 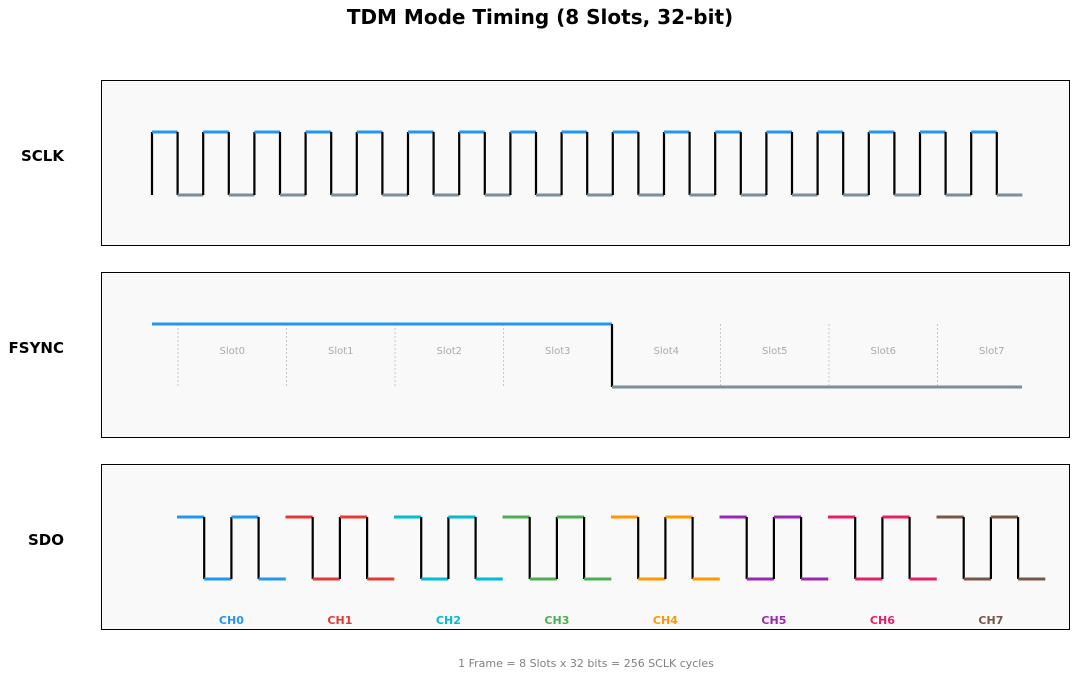 I want to click on sdo-label: SDO, so click(x=45, y=540).